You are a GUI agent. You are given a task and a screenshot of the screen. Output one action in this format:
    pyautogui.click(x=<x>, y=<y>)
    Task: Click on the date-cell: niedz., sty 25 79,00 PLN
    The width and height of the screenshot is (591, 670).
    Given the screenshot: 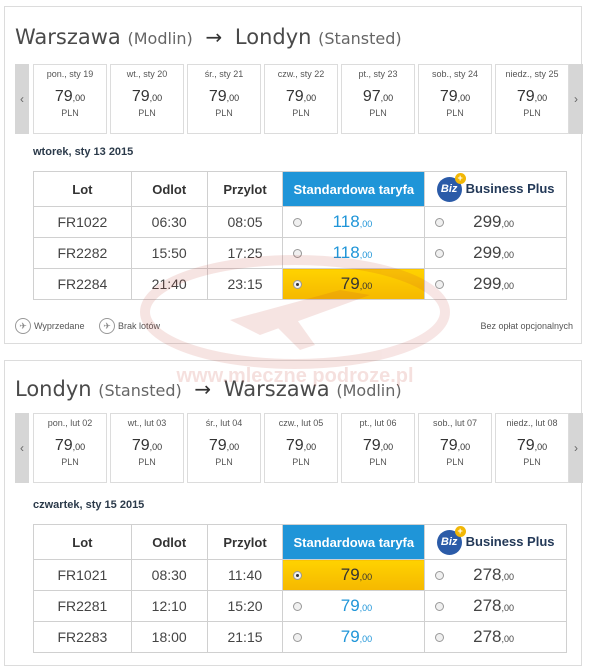 What is the action you would take?
    pyautogui.click(x=532, y=99)
    